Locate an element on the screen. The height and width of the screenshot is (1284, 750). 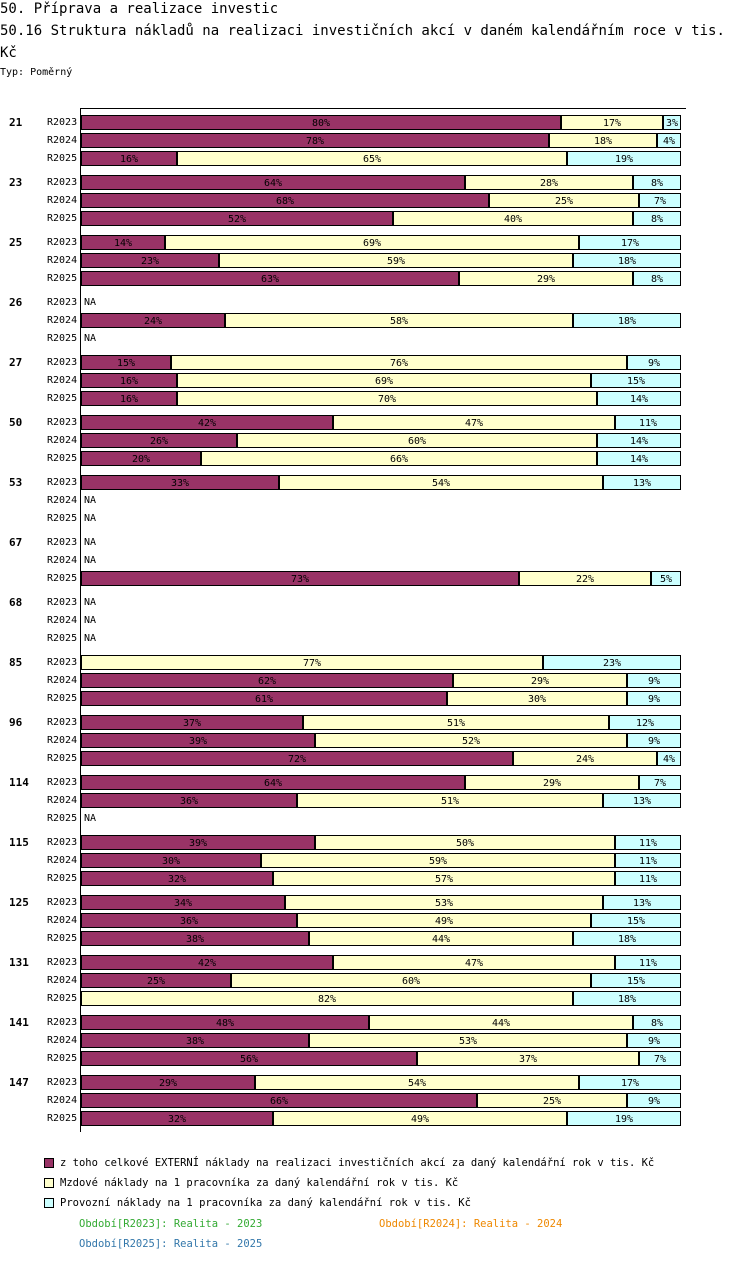
data-label: 50% is located at coordinates (465, 843).